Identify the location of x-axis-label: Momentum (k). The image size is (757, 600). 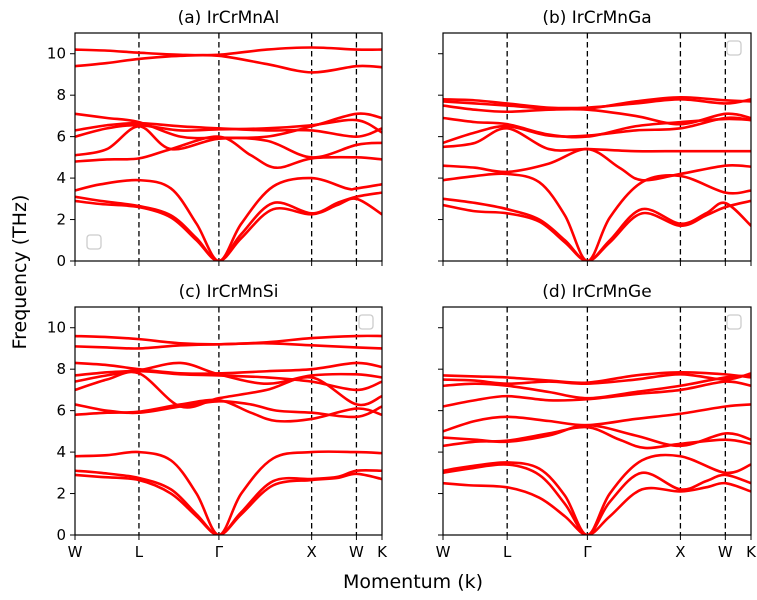
(413, 582).